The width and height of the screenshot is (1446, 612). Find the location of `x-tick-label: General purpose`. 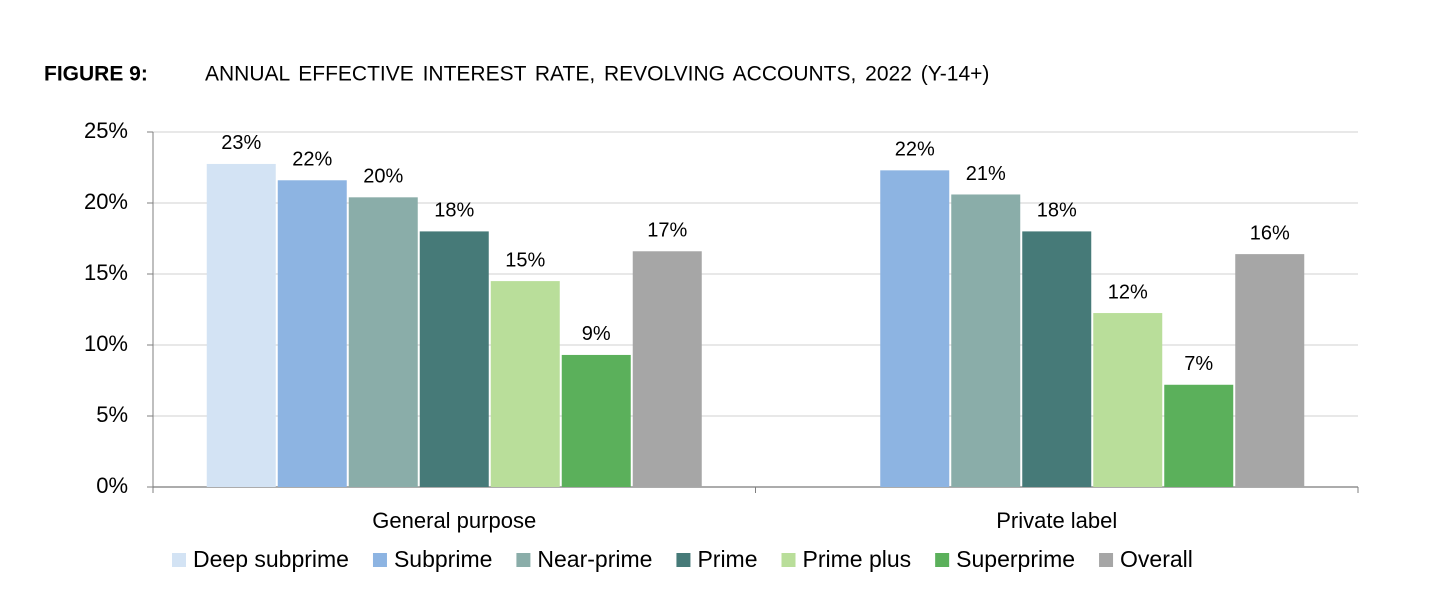

x-tick-label: General purpose is located at coordinates (454, 520).